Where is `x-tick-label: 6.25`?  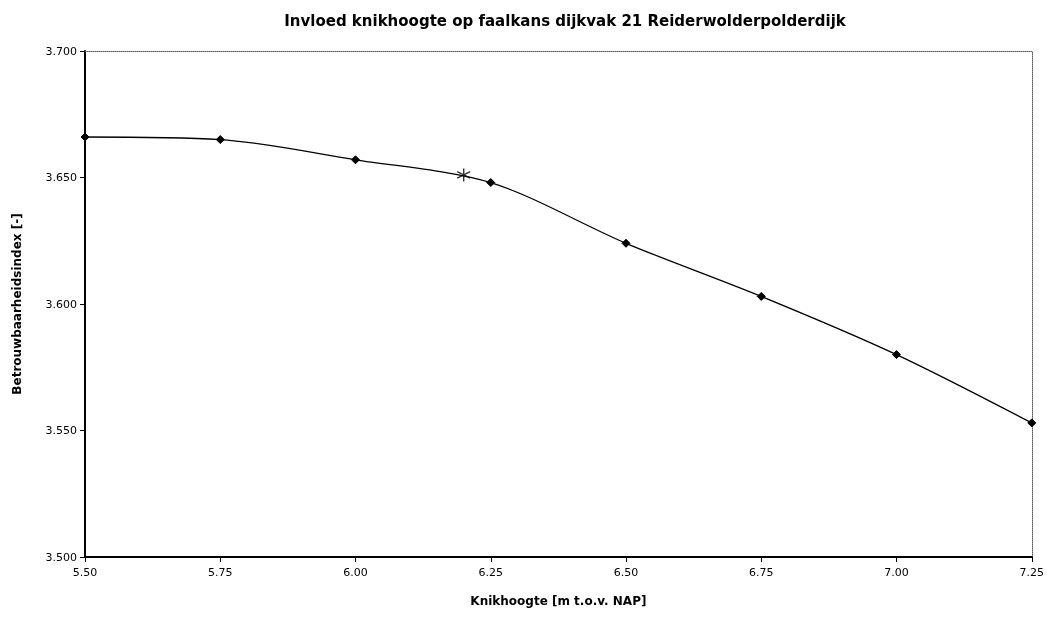
x-tick-label: 6.25 is located at coordinates (490, 572).